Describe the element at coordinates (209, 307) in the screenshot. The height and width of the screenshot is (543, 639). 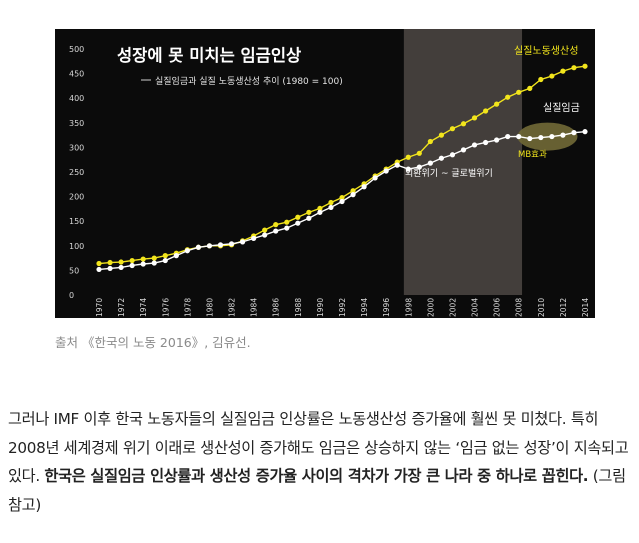
I see `x-tick-label: 1980` at that location.